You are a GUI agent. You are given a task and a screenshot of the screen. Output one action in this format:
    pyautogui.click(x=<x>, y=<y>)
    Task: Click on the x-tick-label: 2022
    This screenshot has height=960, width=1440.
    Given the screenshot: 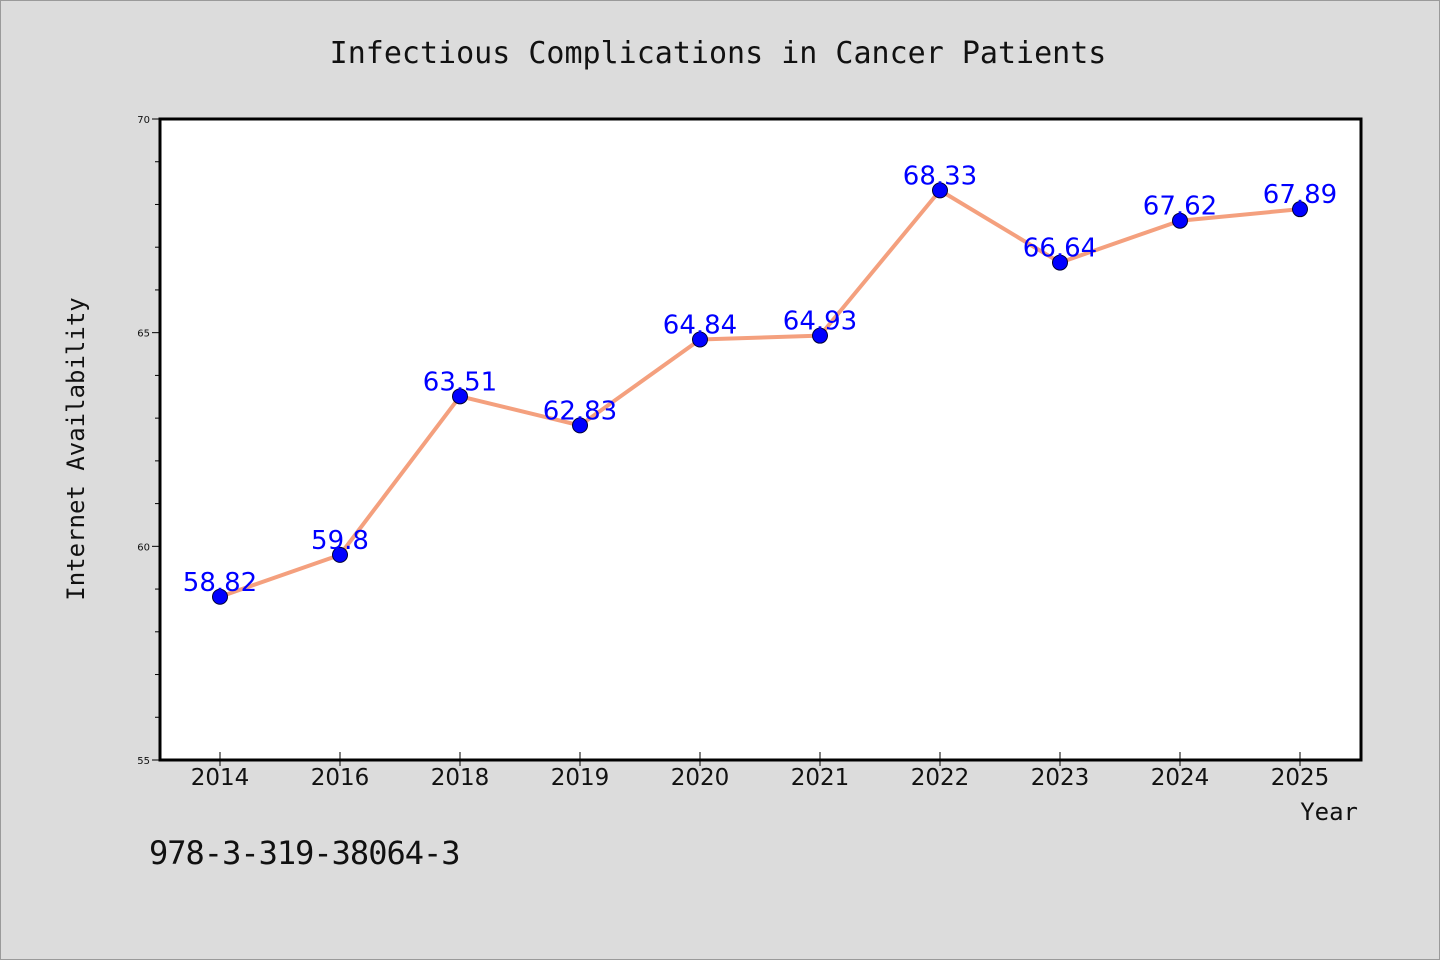 What is the action you would take?
    pyautogui.click(x=940, y=778)
    